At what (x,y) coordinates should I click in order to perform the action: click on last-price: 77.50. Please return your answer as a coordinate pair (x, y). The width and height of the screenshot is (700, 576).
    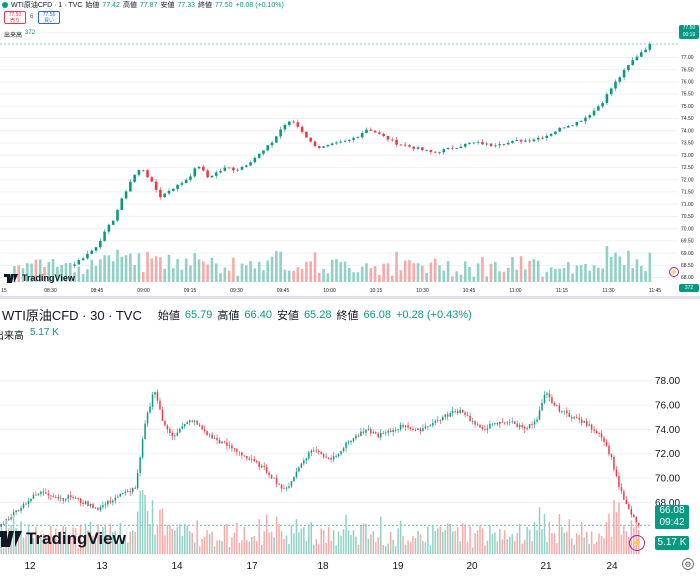
    Looking at the image, I should click on (689, 28).